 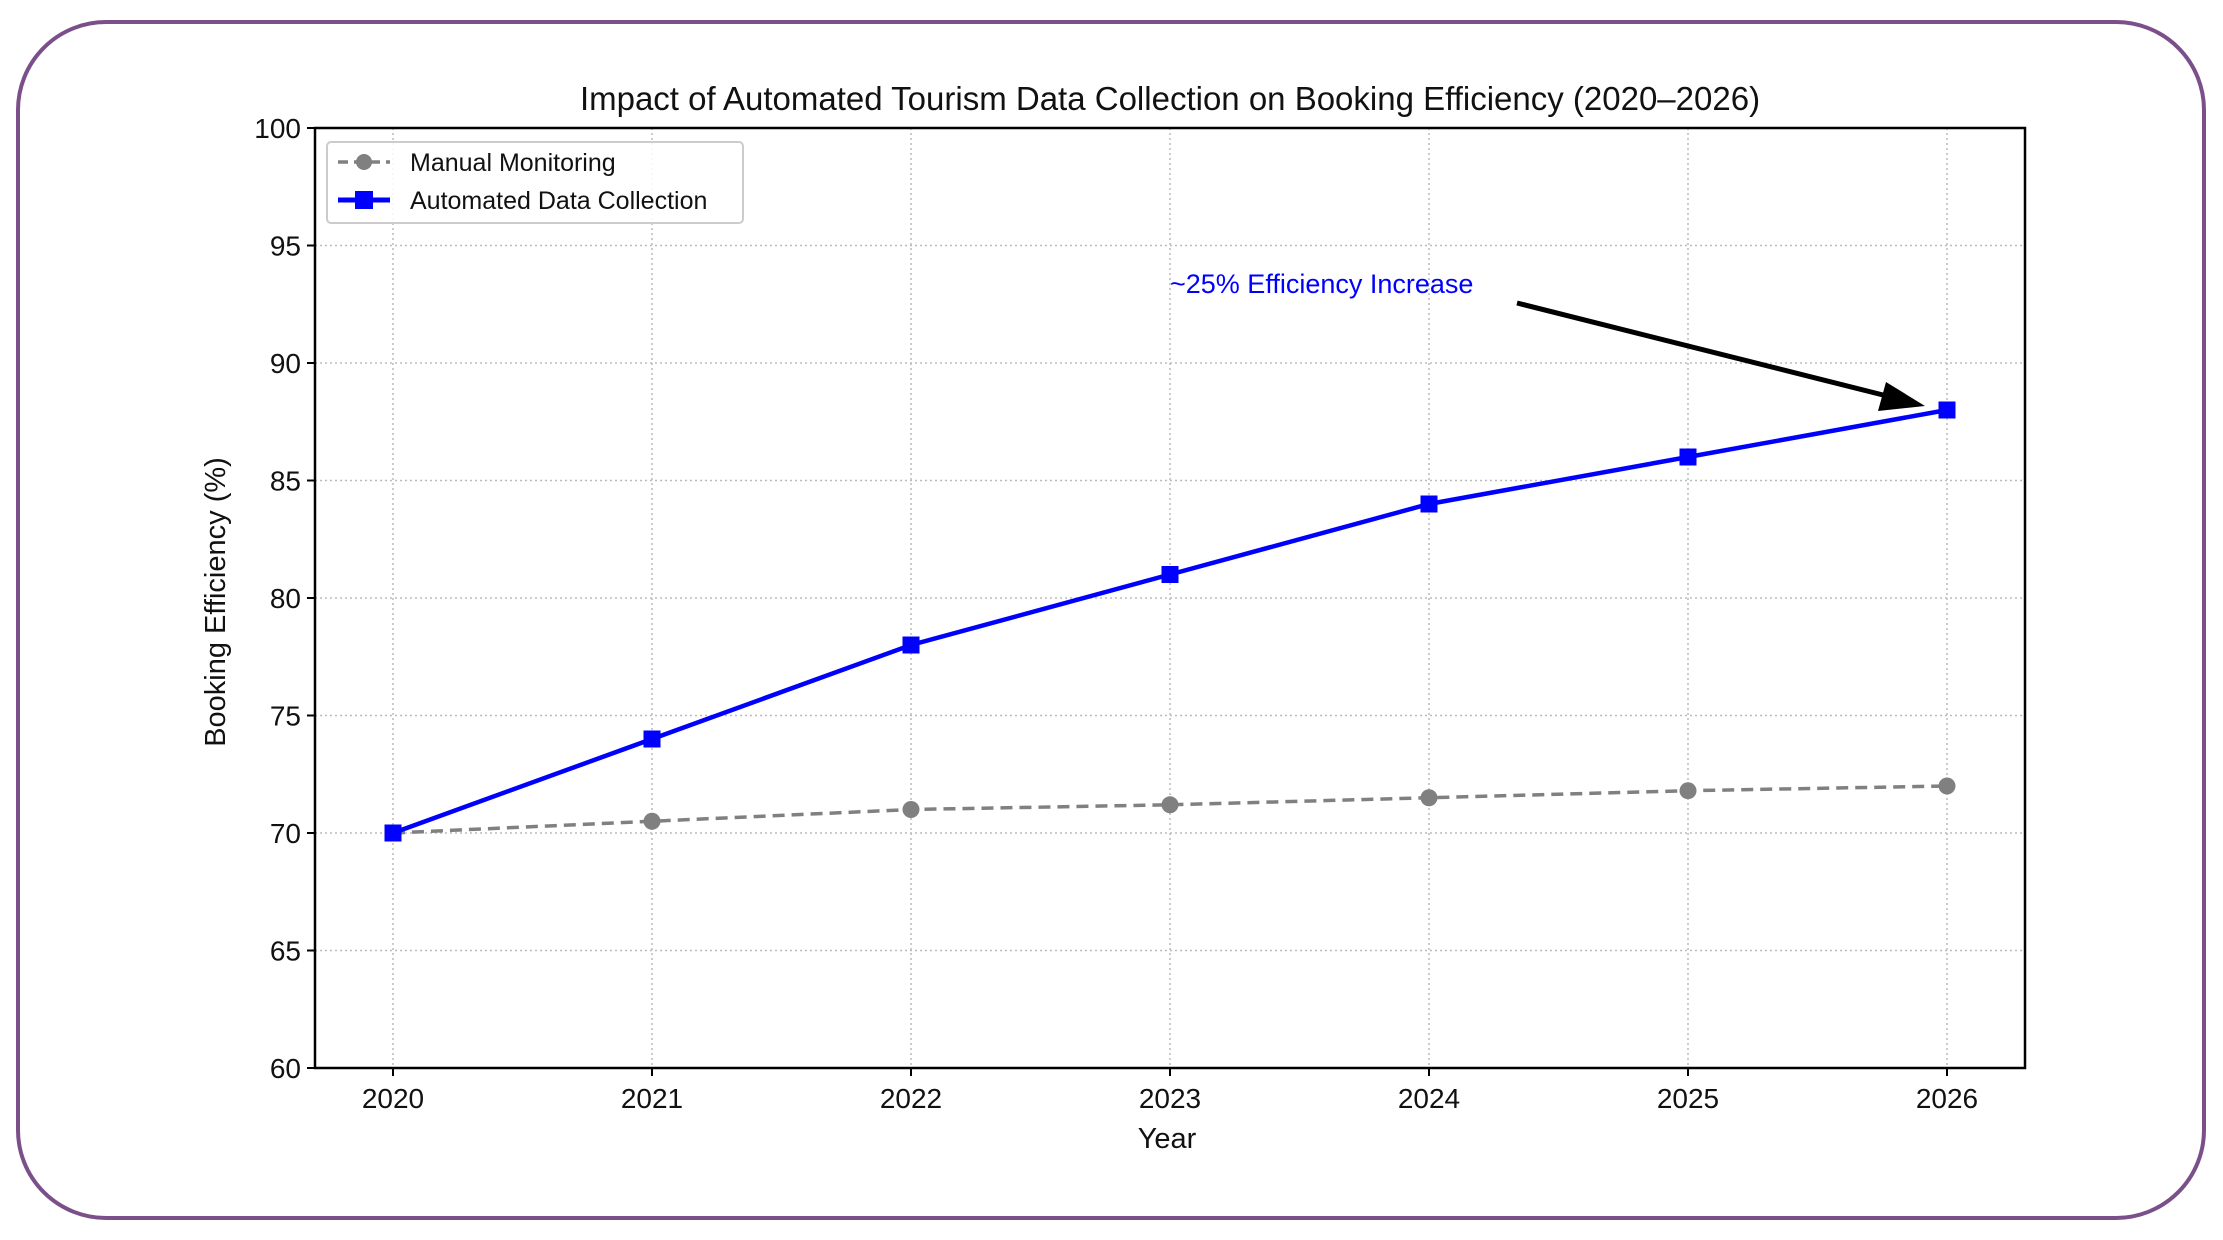 I want to click on x-tick-label: 2025, so click(x=1688, y=1098).